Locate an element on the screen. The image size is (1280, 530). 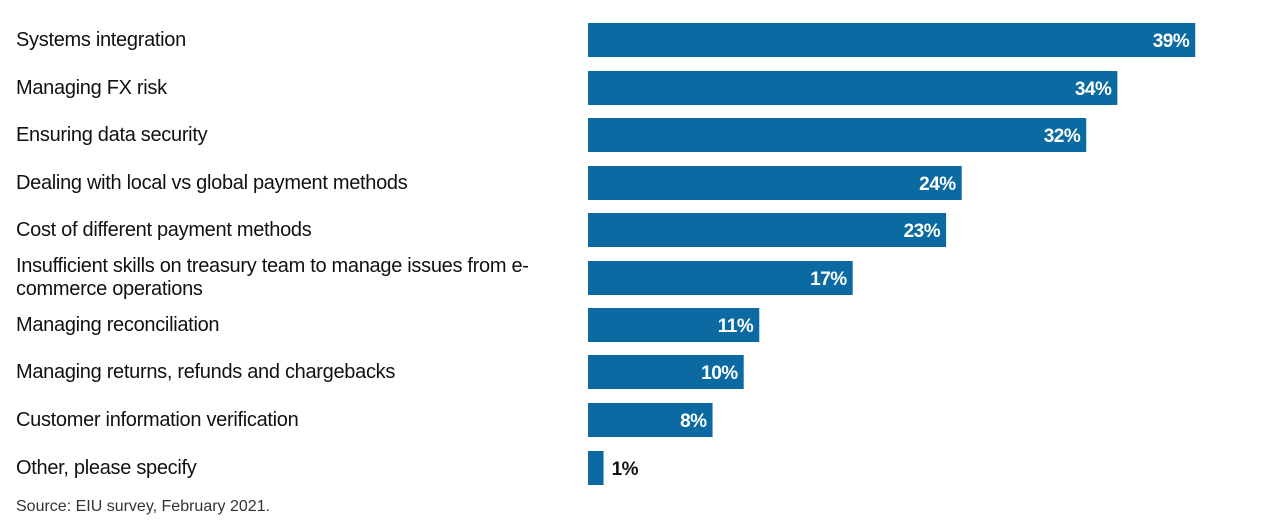
category-label: Other, please specify is located at coordinates (106, 467).